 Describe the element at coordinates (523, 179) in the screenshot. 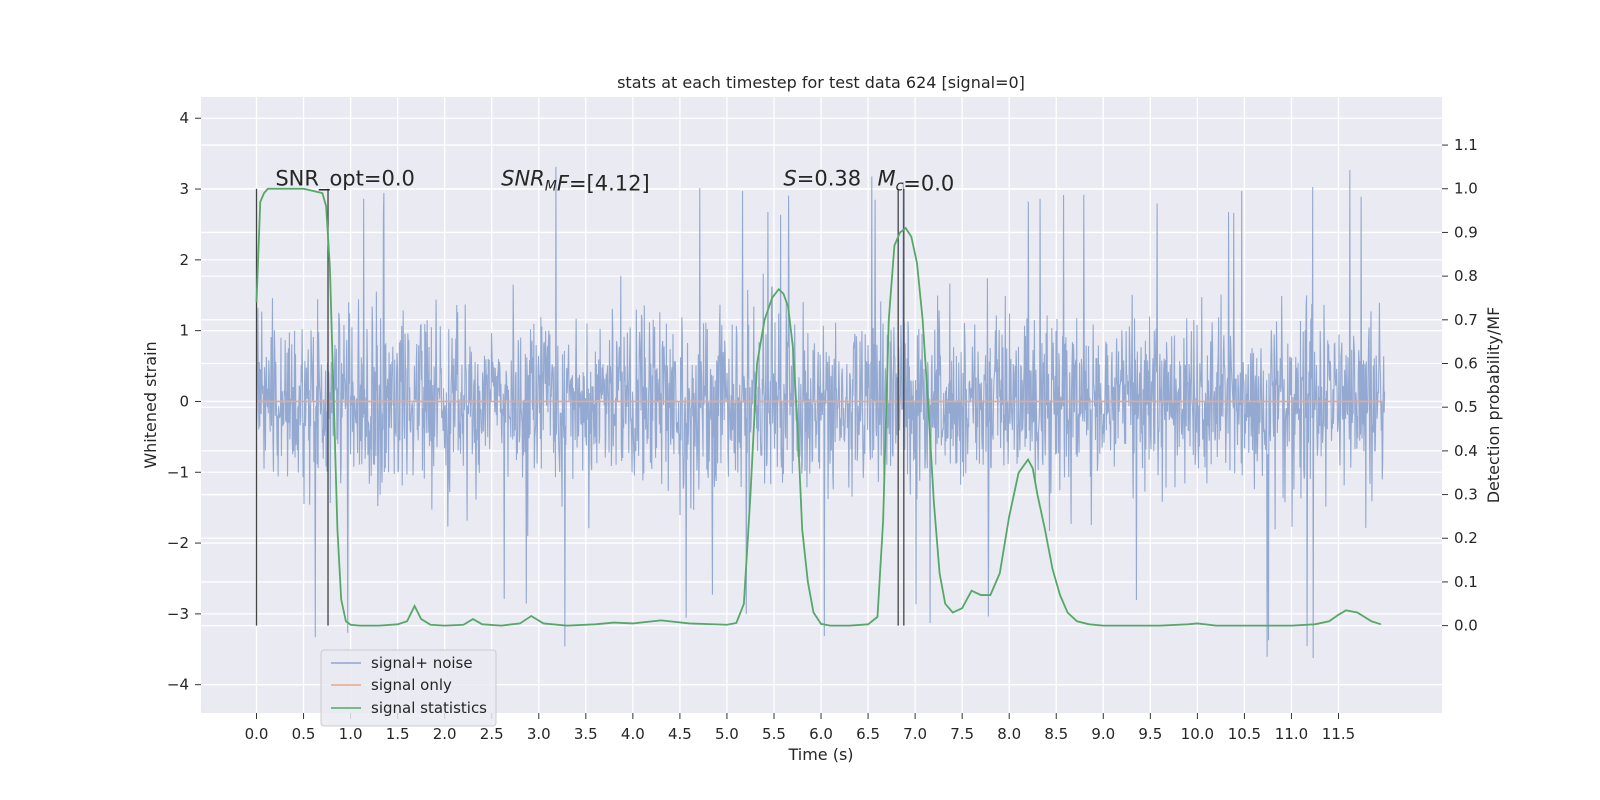

I see `annotation-part: SNR` at that location.